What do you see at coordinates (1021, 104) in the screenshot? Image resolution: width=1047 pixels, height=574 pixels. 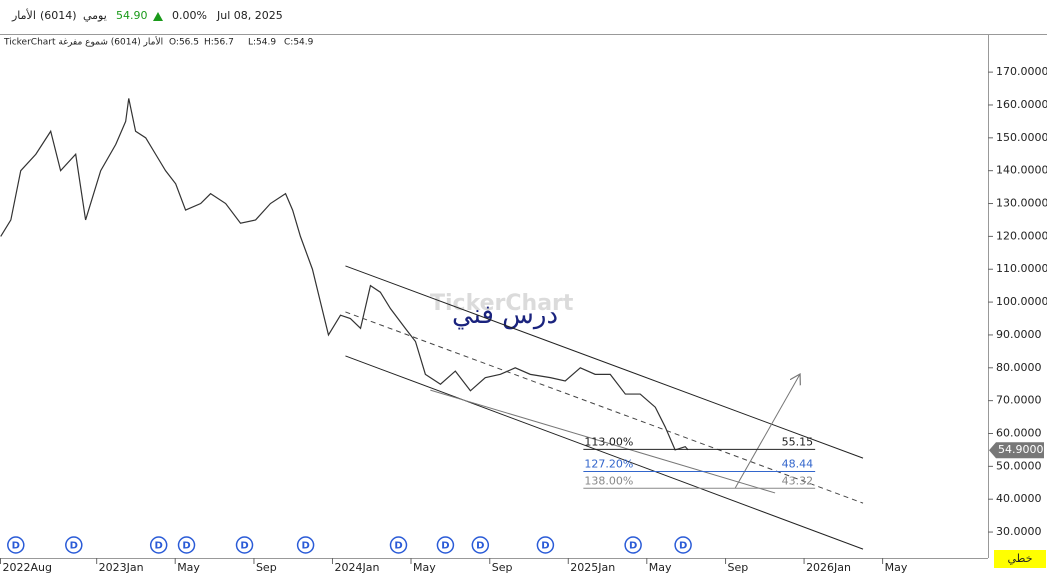 I see `y-tick-label: 160.0000` at bounding box center [1021, 104].